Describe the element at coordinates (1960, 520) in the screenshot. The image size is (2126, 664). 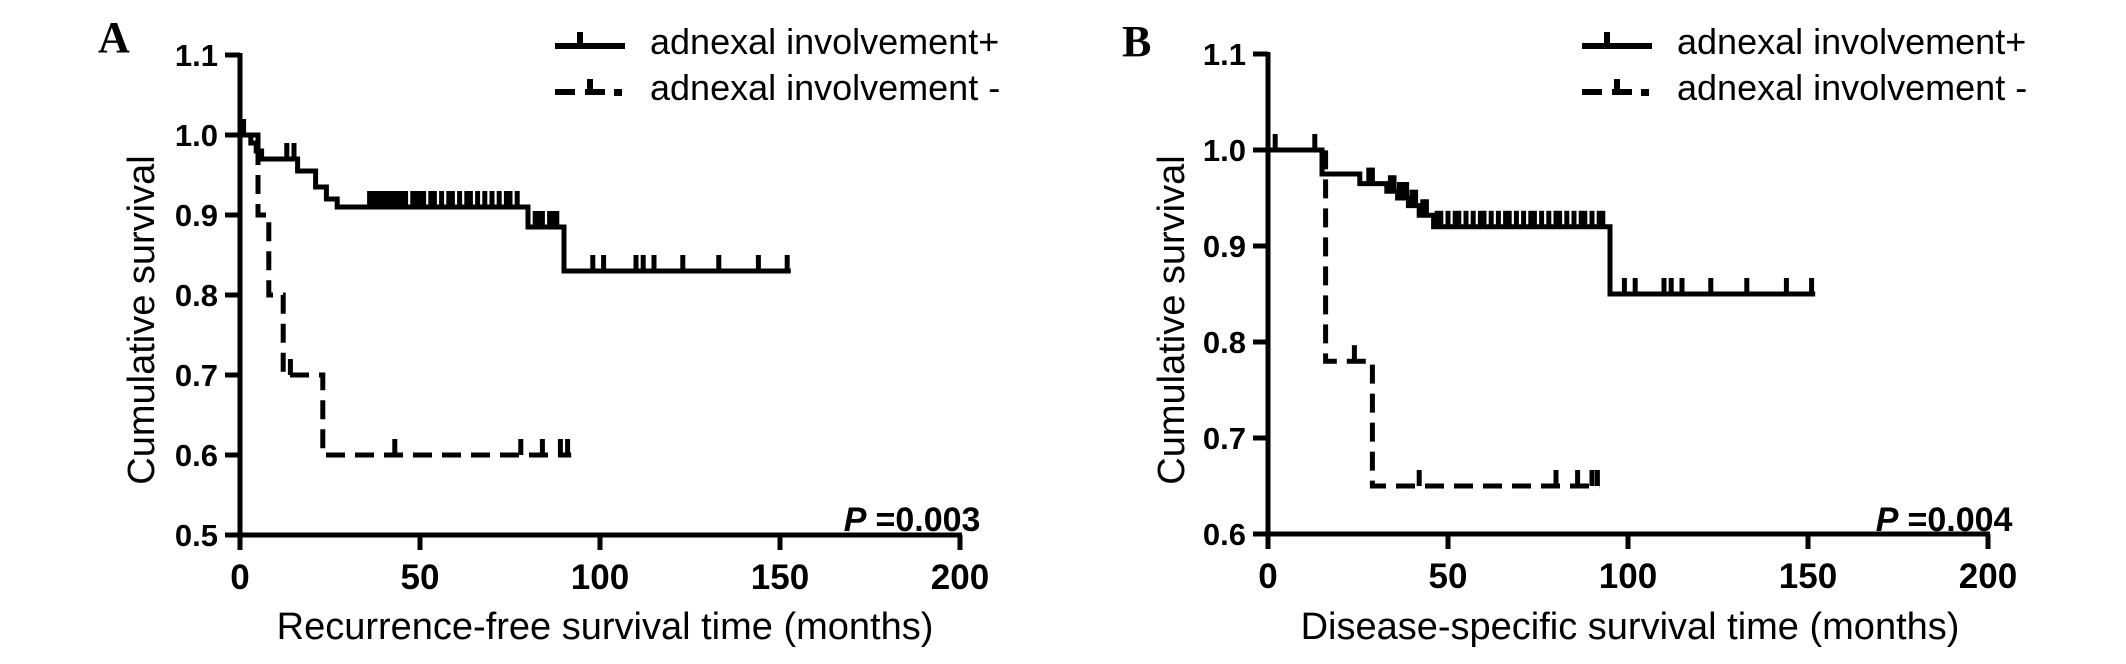
I see `p-number: =0.004` at that location.